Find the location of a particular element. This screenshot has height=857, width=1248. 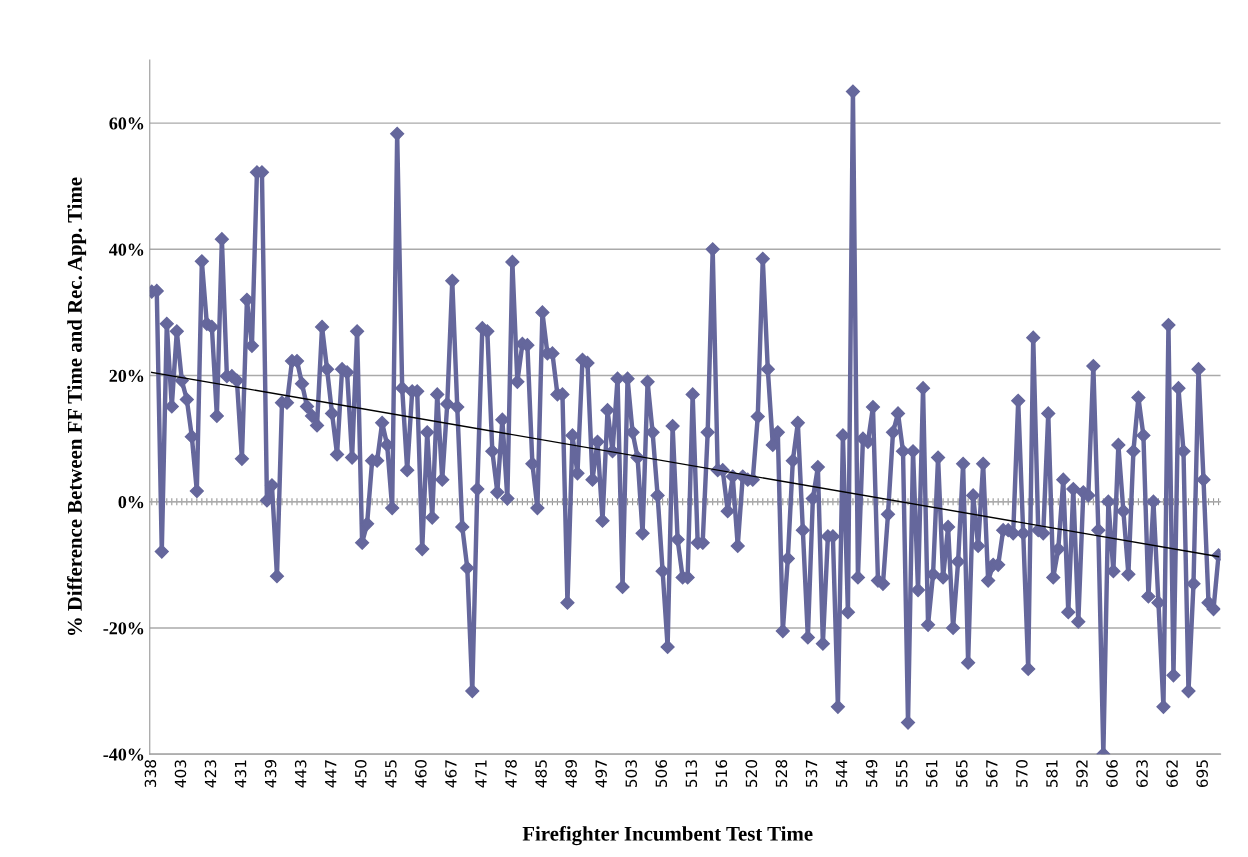

x-tick-label: 581 is located at coordinates (1052, 773).